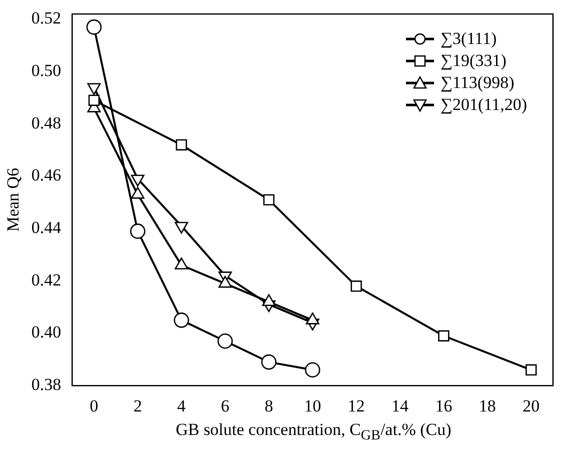  Describe the element at coordinates (46, 332) in the screenshot. I see `y-tick-label: 0.40` at that location.